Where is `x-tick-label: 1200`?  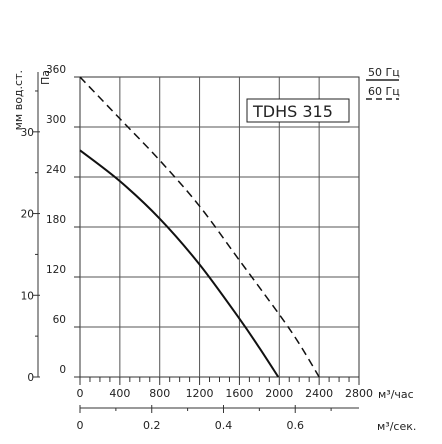 x-tick-label: 1200 is located at coordinates (200, 393).